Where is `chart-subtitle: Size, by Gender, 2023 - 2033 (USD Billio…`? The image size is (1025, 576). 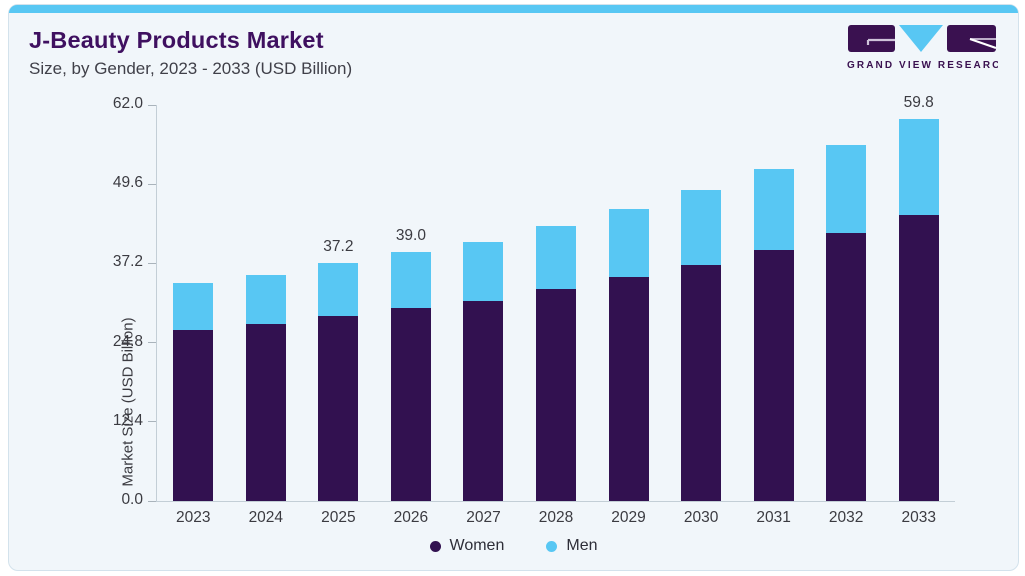
chart-subtitle: Size, by Gender, 2023 - 2033 (USD Billio… is located at coordinates (191, 68).